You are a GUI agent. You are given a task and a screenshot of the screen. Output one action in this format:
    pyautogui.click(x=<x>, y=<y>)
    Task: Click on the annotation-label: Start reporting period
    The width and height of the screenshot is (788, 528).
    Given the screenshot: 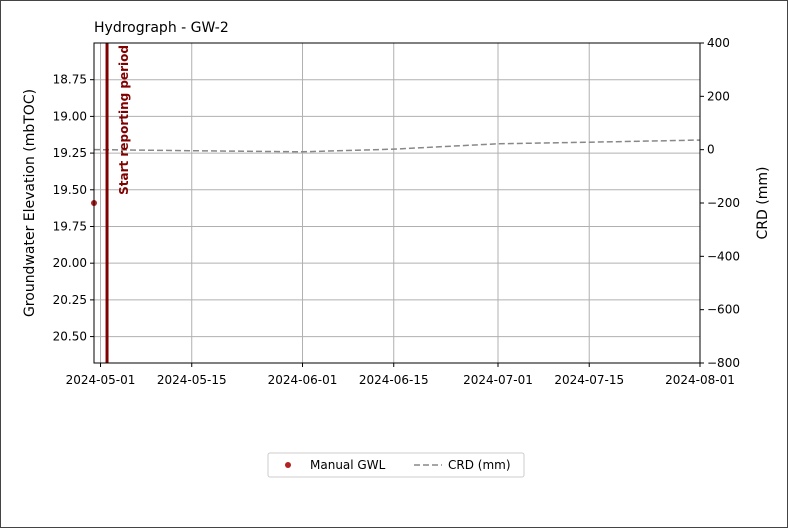 What is the action you would take?
    pyautogui.click(x=124, y=120)
    